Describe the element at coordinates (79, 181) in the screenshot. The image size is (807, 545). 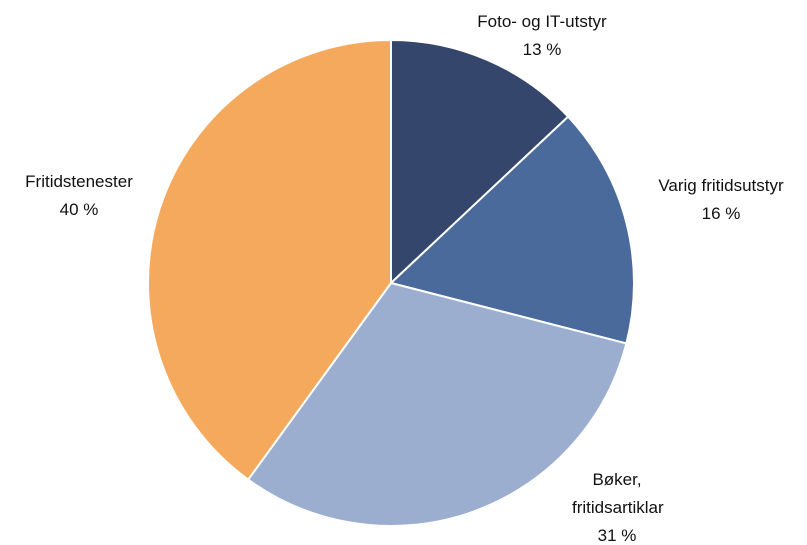
I see `category-label: Fritidstenester` at that location.